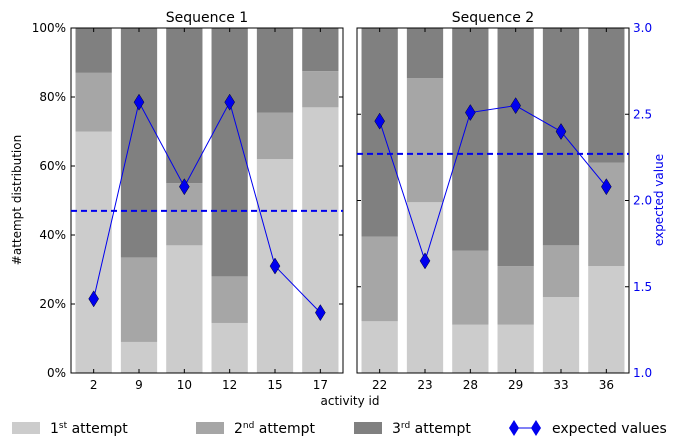 The width and height of the screenshot is (689, 441). I want to click on legend-label-sup: st, so click(63, 426).